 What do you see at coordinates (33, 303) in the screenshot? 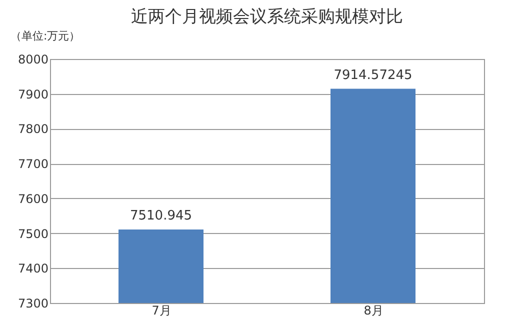
I see `y-tick-label: 7300` at bounding box center [33, 303].